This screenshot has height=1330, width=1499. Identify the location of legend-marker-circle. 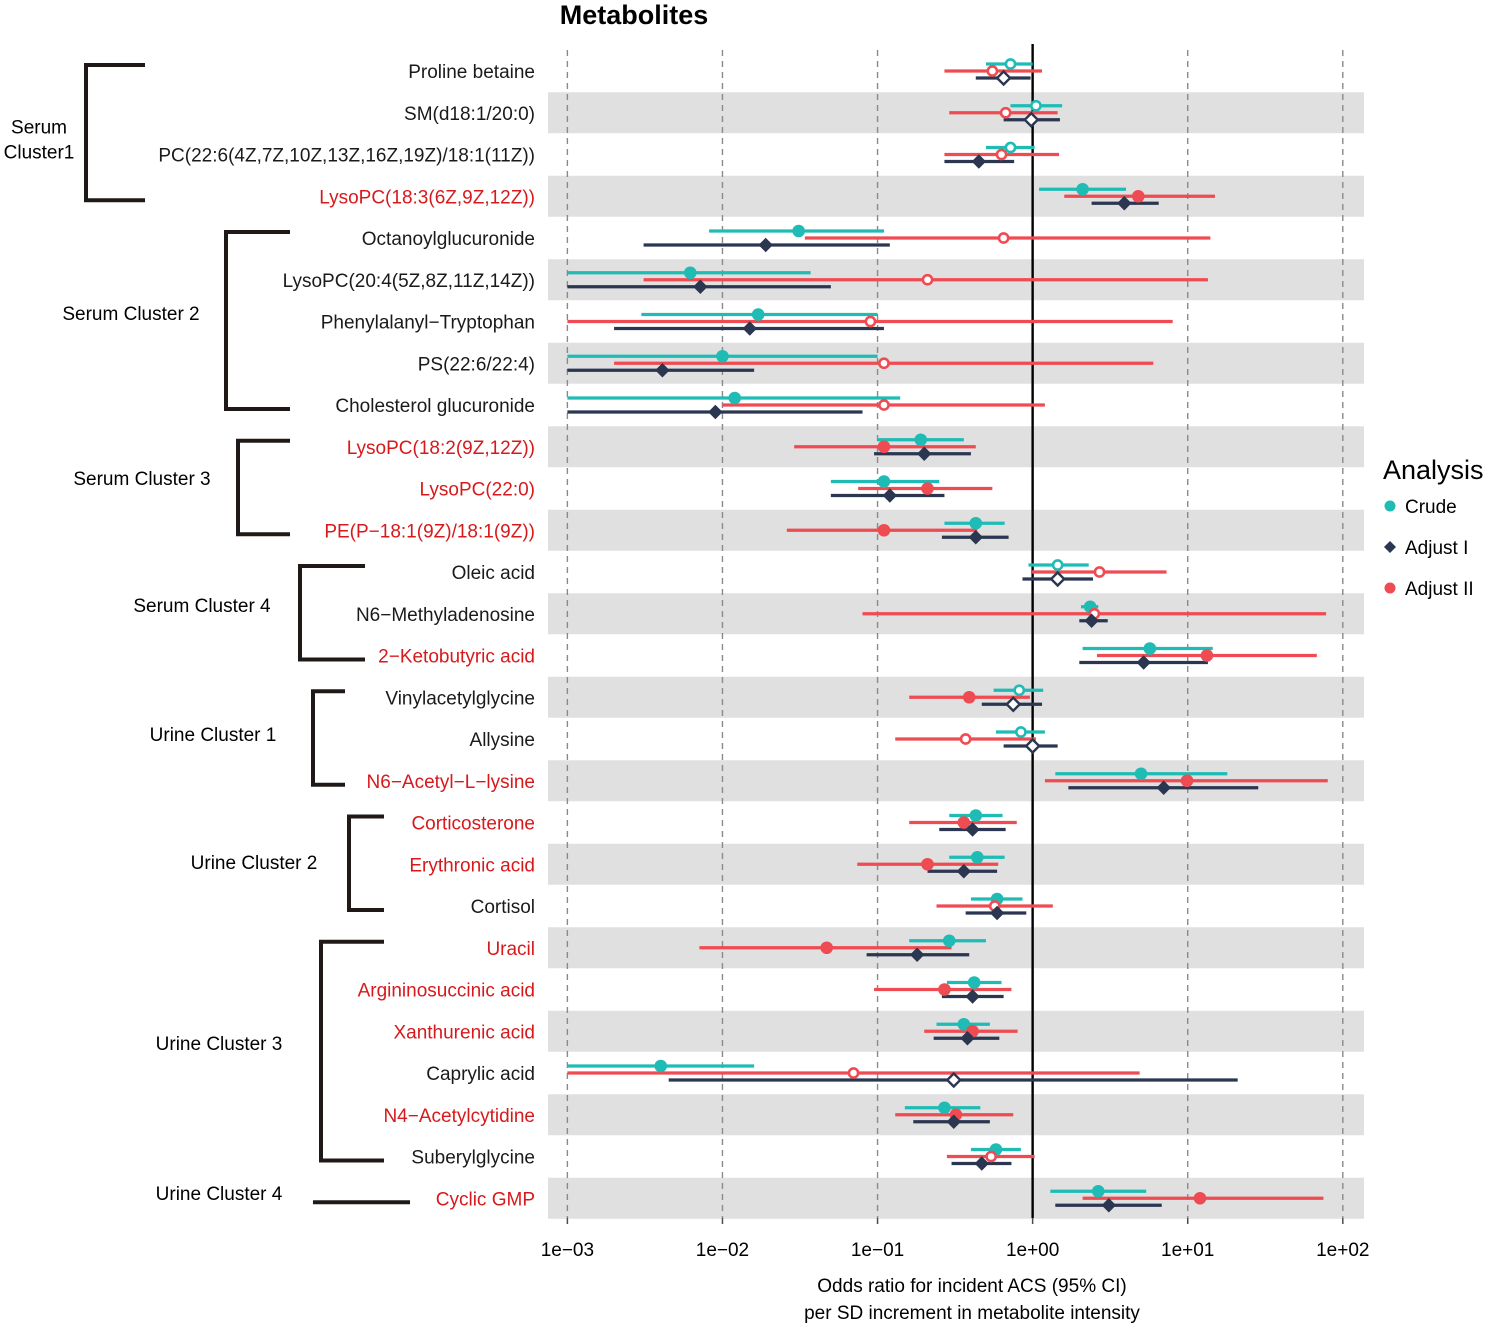
(1390, 506).